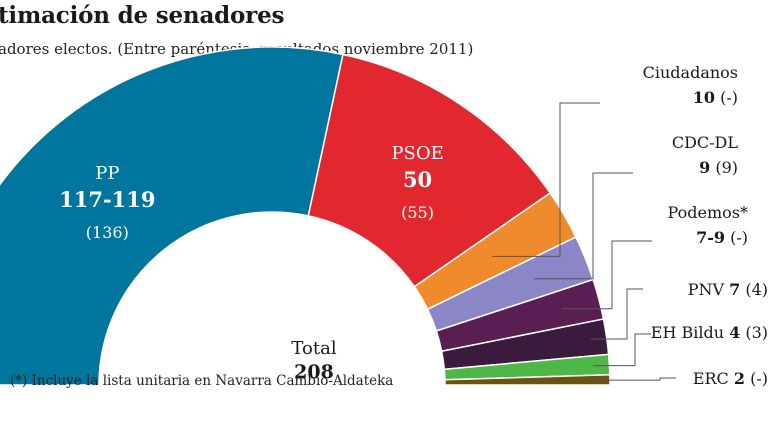 The width and height of the screenshot is (768, 432). I want to click on leader-pnv, so click(616, 314).